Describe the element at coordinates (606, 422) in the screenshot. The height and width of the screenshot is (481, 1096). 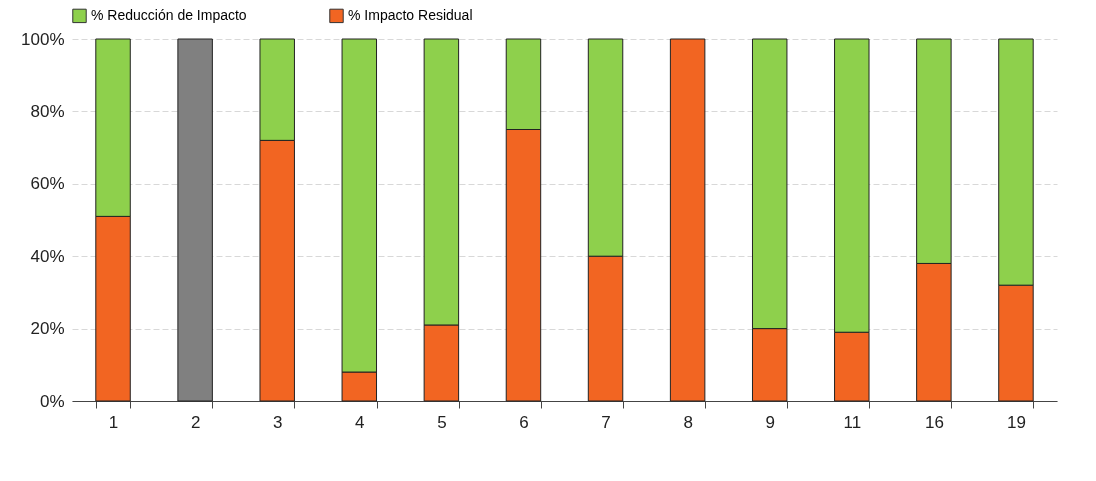
I see `x-tick-label: 7` at that location.